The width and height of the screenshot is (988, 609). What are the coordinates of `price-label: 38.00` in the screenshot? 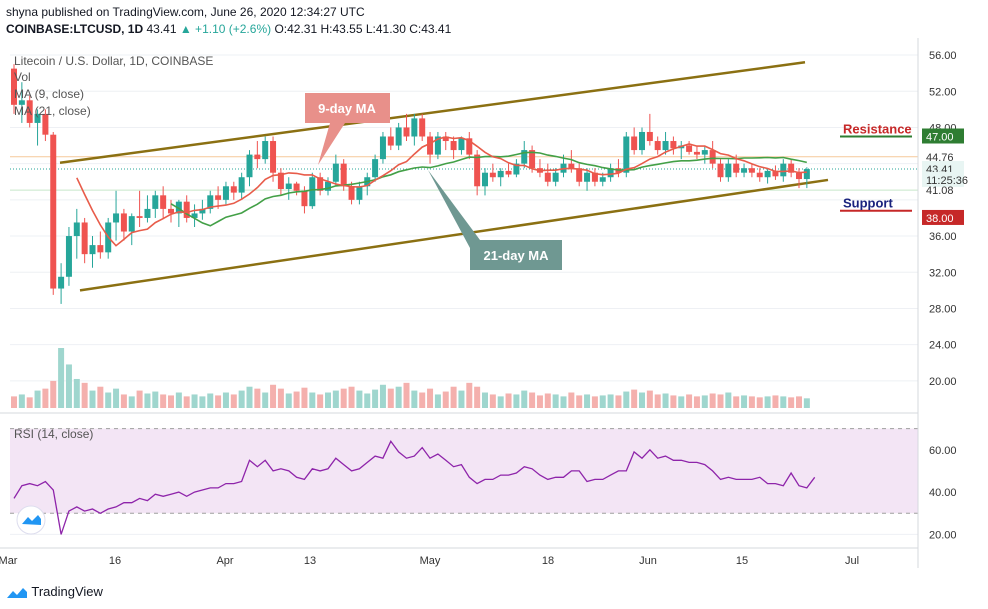 It's located at (940, 219).